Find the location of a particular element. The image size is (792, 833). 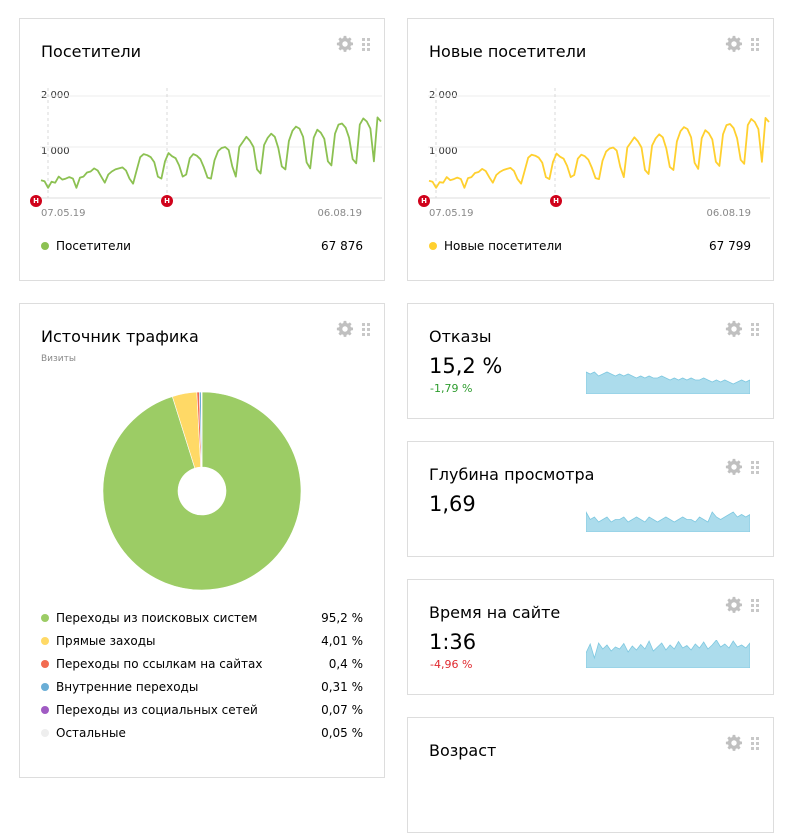

widget-title: Время на сайте is located at coordinates (494, 612).